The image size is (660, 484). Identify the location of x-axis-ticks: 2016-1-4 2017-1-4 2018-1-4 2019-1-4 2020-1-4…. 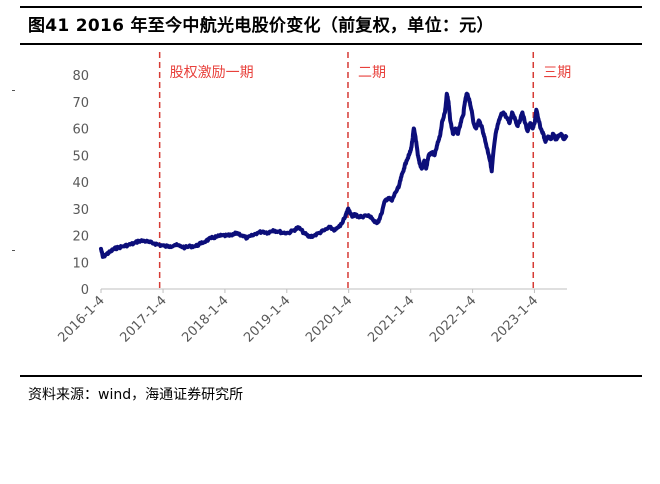
(298, 317).